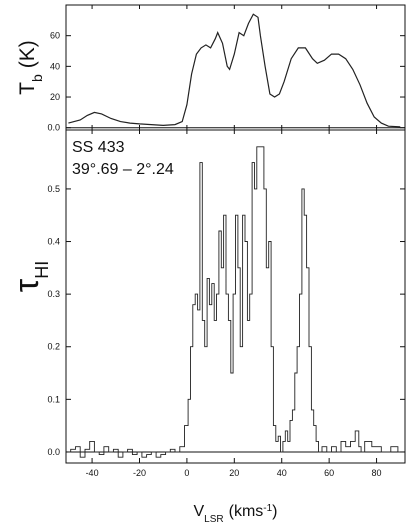  Describe the element at coordinates (55, 36) in the screenshot. I see `y-tick-label: 60` at that location.